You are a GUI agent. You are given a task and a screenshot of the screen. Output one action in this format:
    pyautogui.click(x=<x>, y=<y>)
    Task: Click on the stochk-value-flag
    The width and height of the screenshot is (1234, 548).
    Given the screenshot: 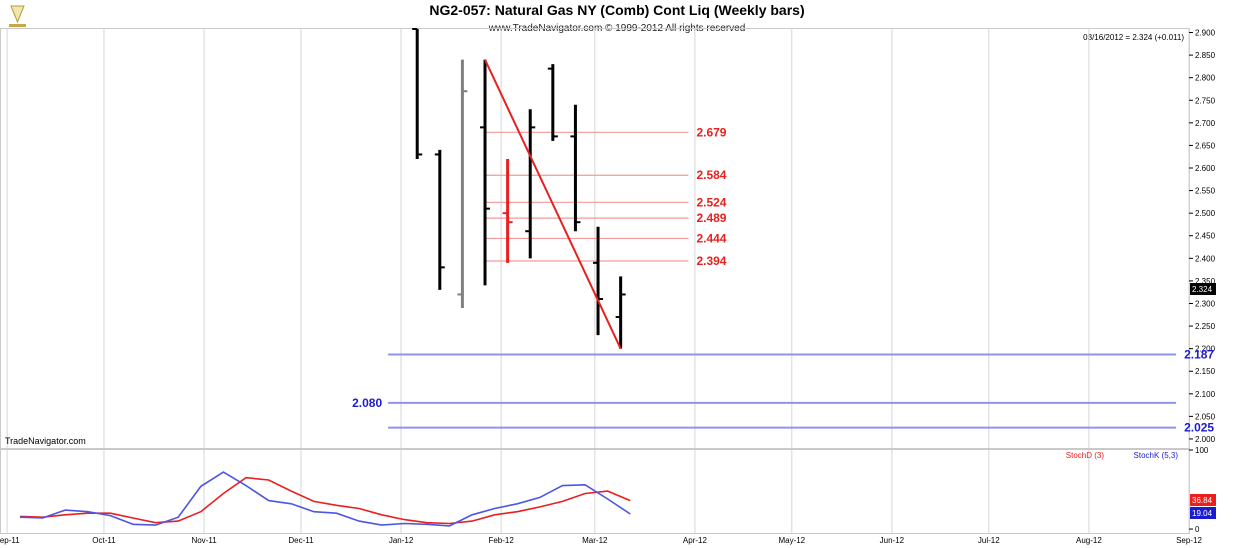 What is the action you would take?
    pyautogui.click(x=1203, y=513)
    